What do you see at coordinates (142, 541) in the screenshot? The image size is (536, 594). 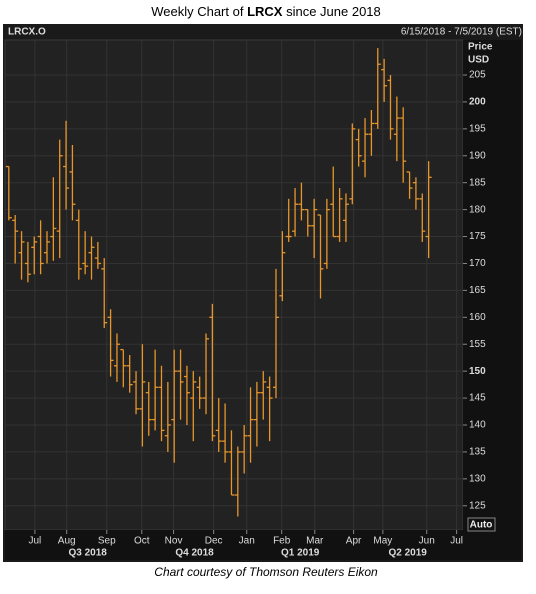 I see `x-tick-label: Oct` at bounding box center [142, 541].